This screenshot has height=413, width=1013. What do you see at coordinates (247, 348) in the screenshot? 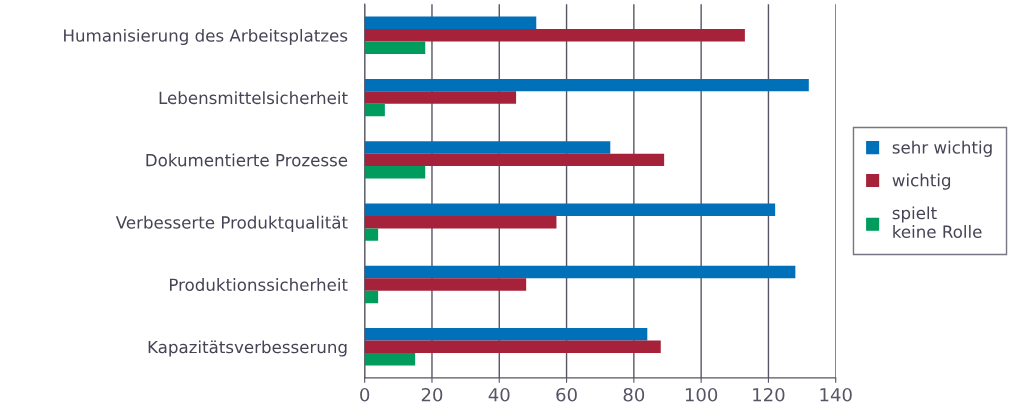
I see `y-tick-label: Kapazitätsverbesserung` at bounding box center [247, 348].